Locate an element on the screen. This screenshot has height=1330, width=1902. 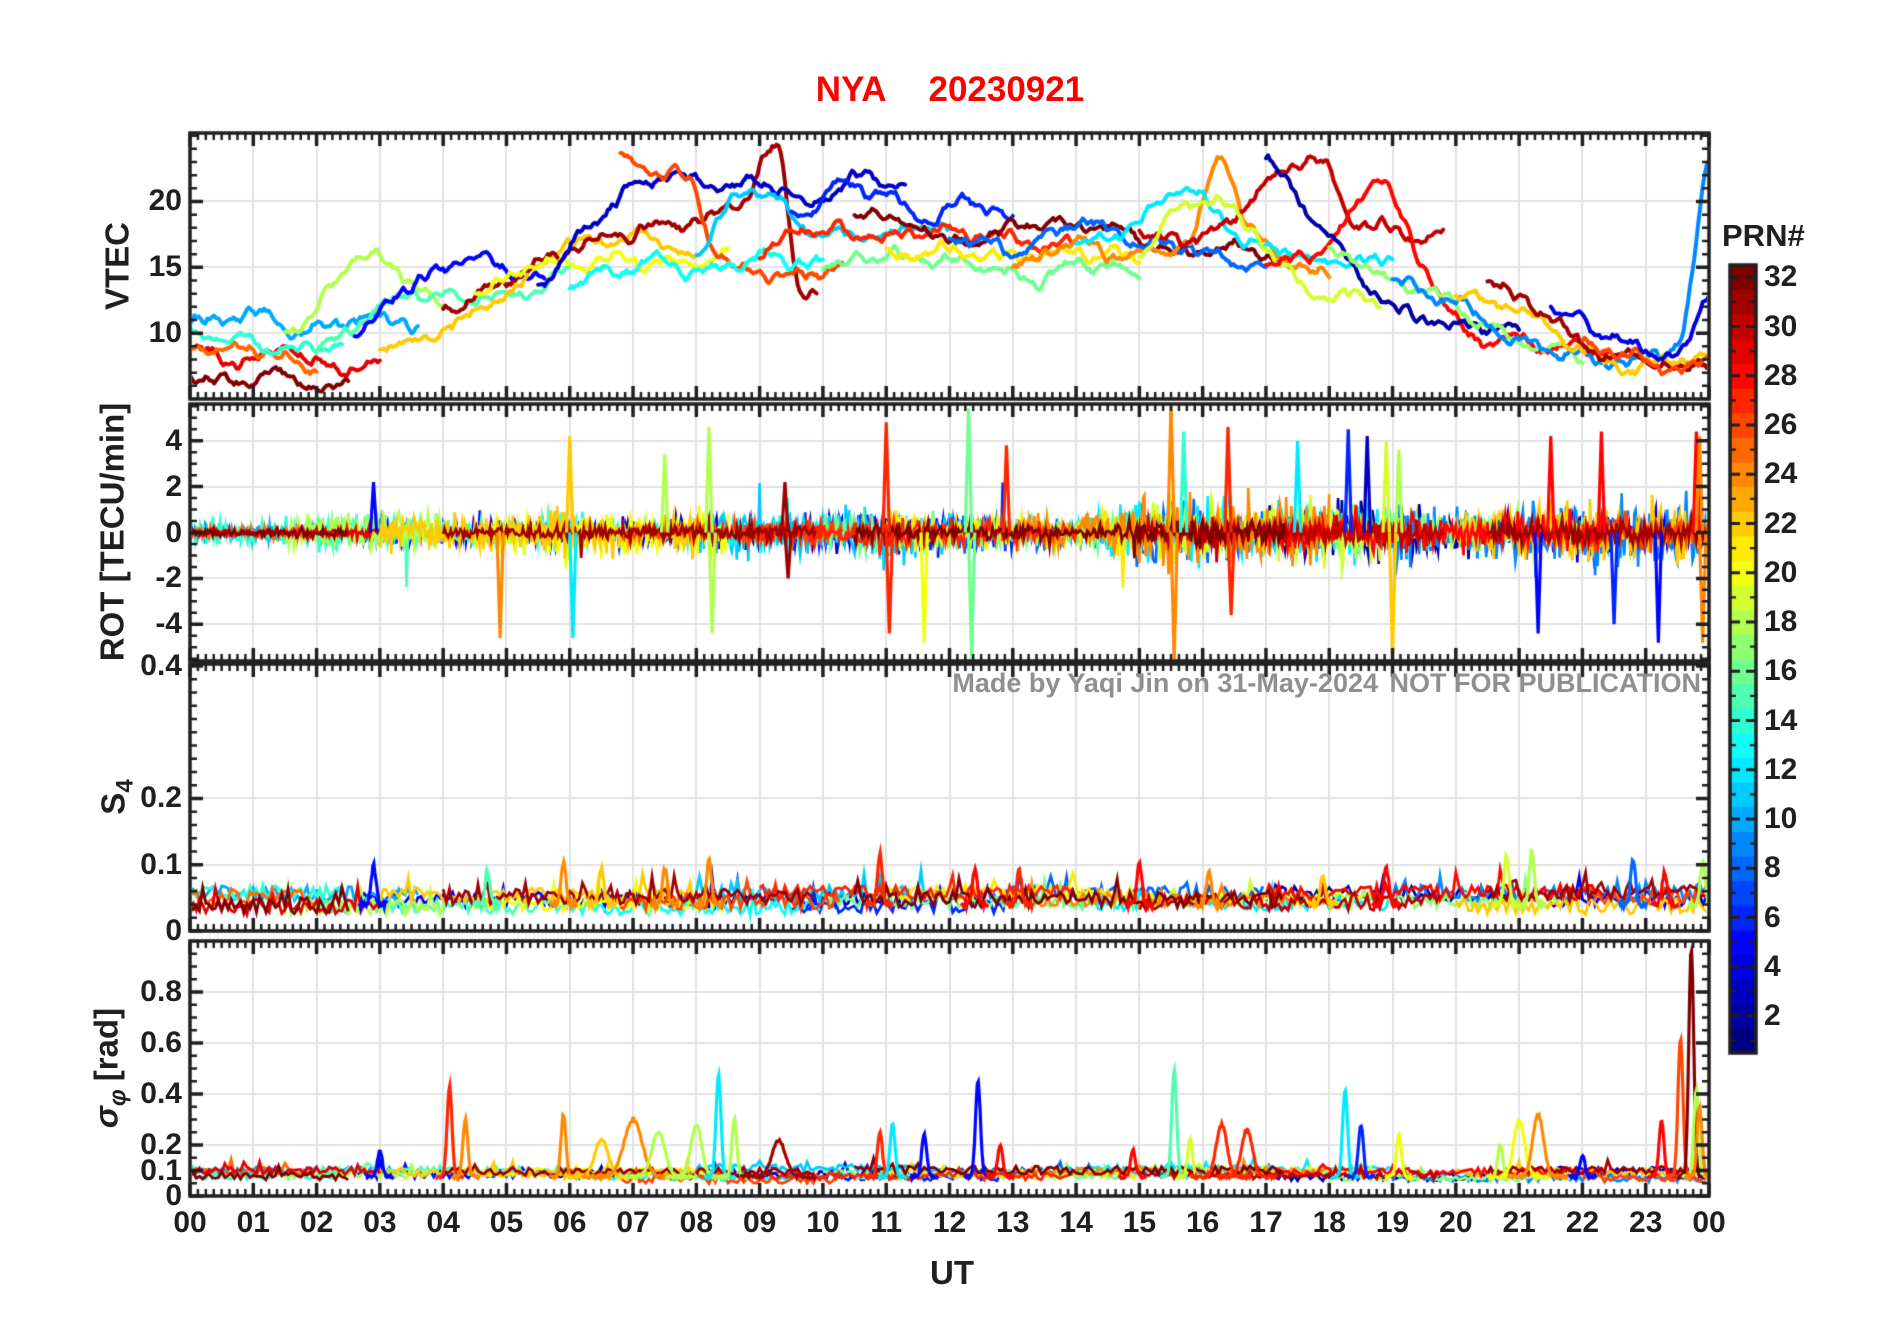
x-tick-label: 10 is located at coordinates (823, 1222).